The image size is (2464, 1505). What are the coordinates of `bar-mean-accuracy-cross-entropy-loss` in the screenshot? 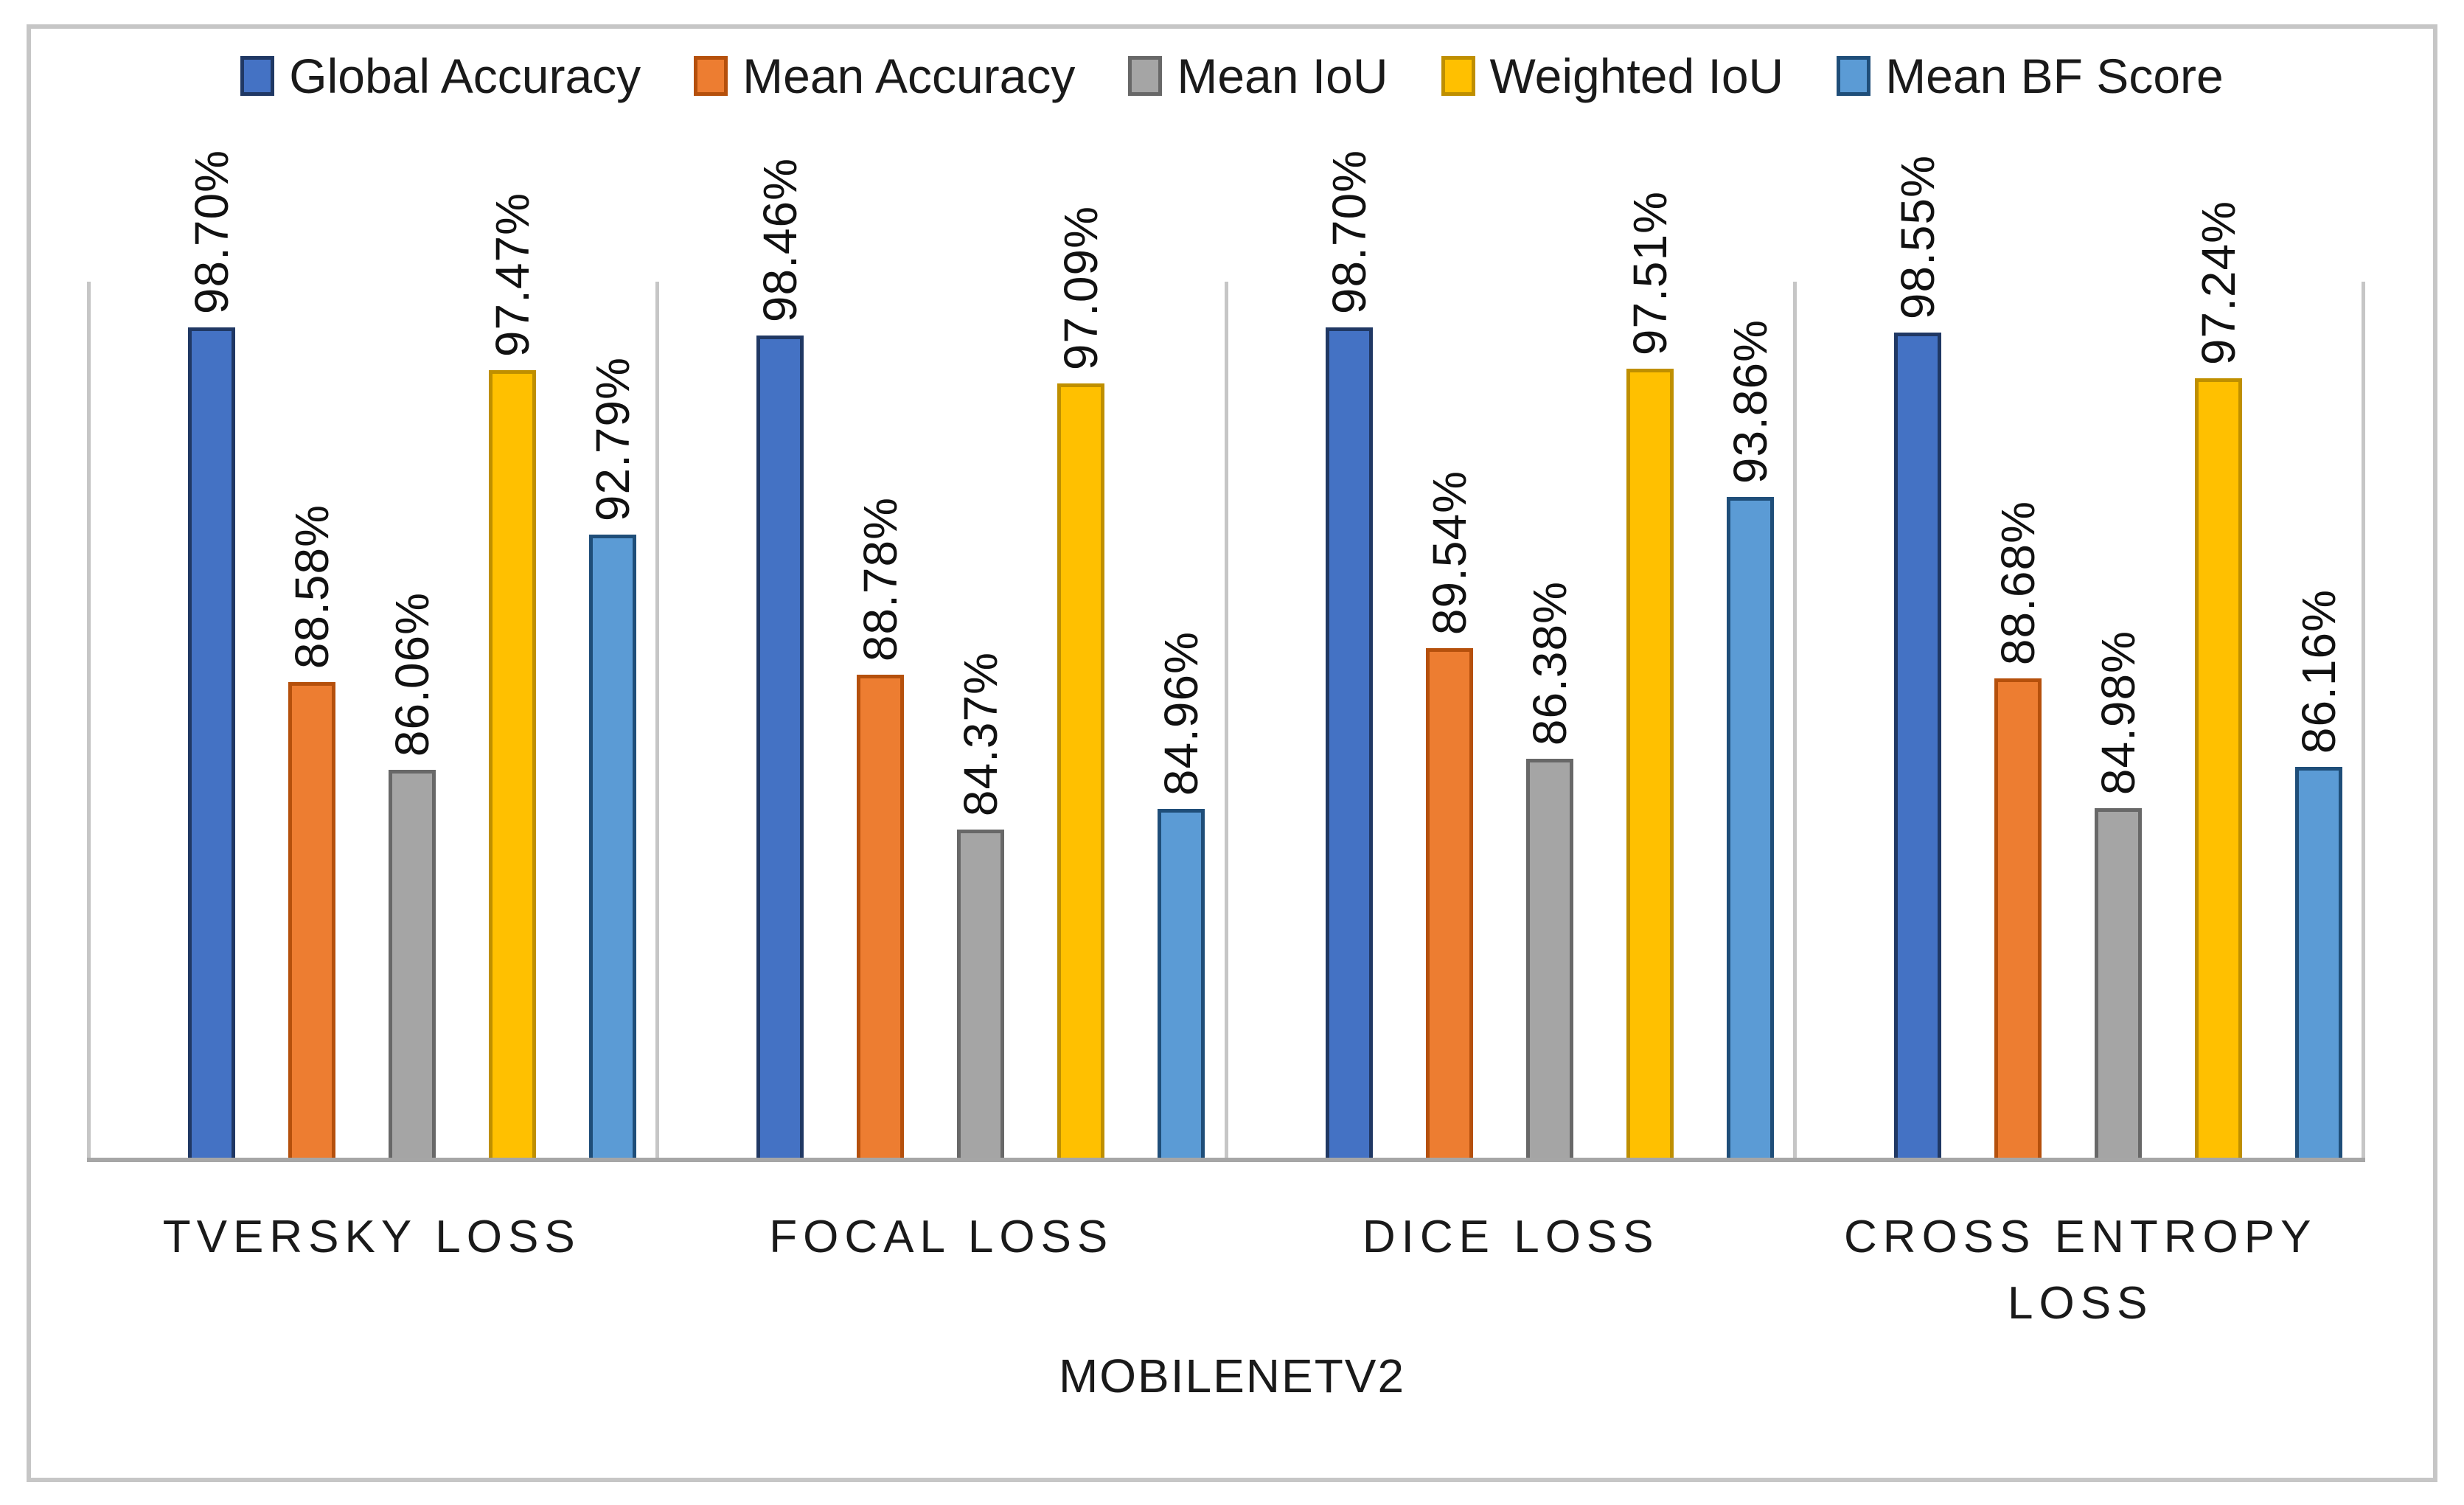 It's located at (2018, 918).